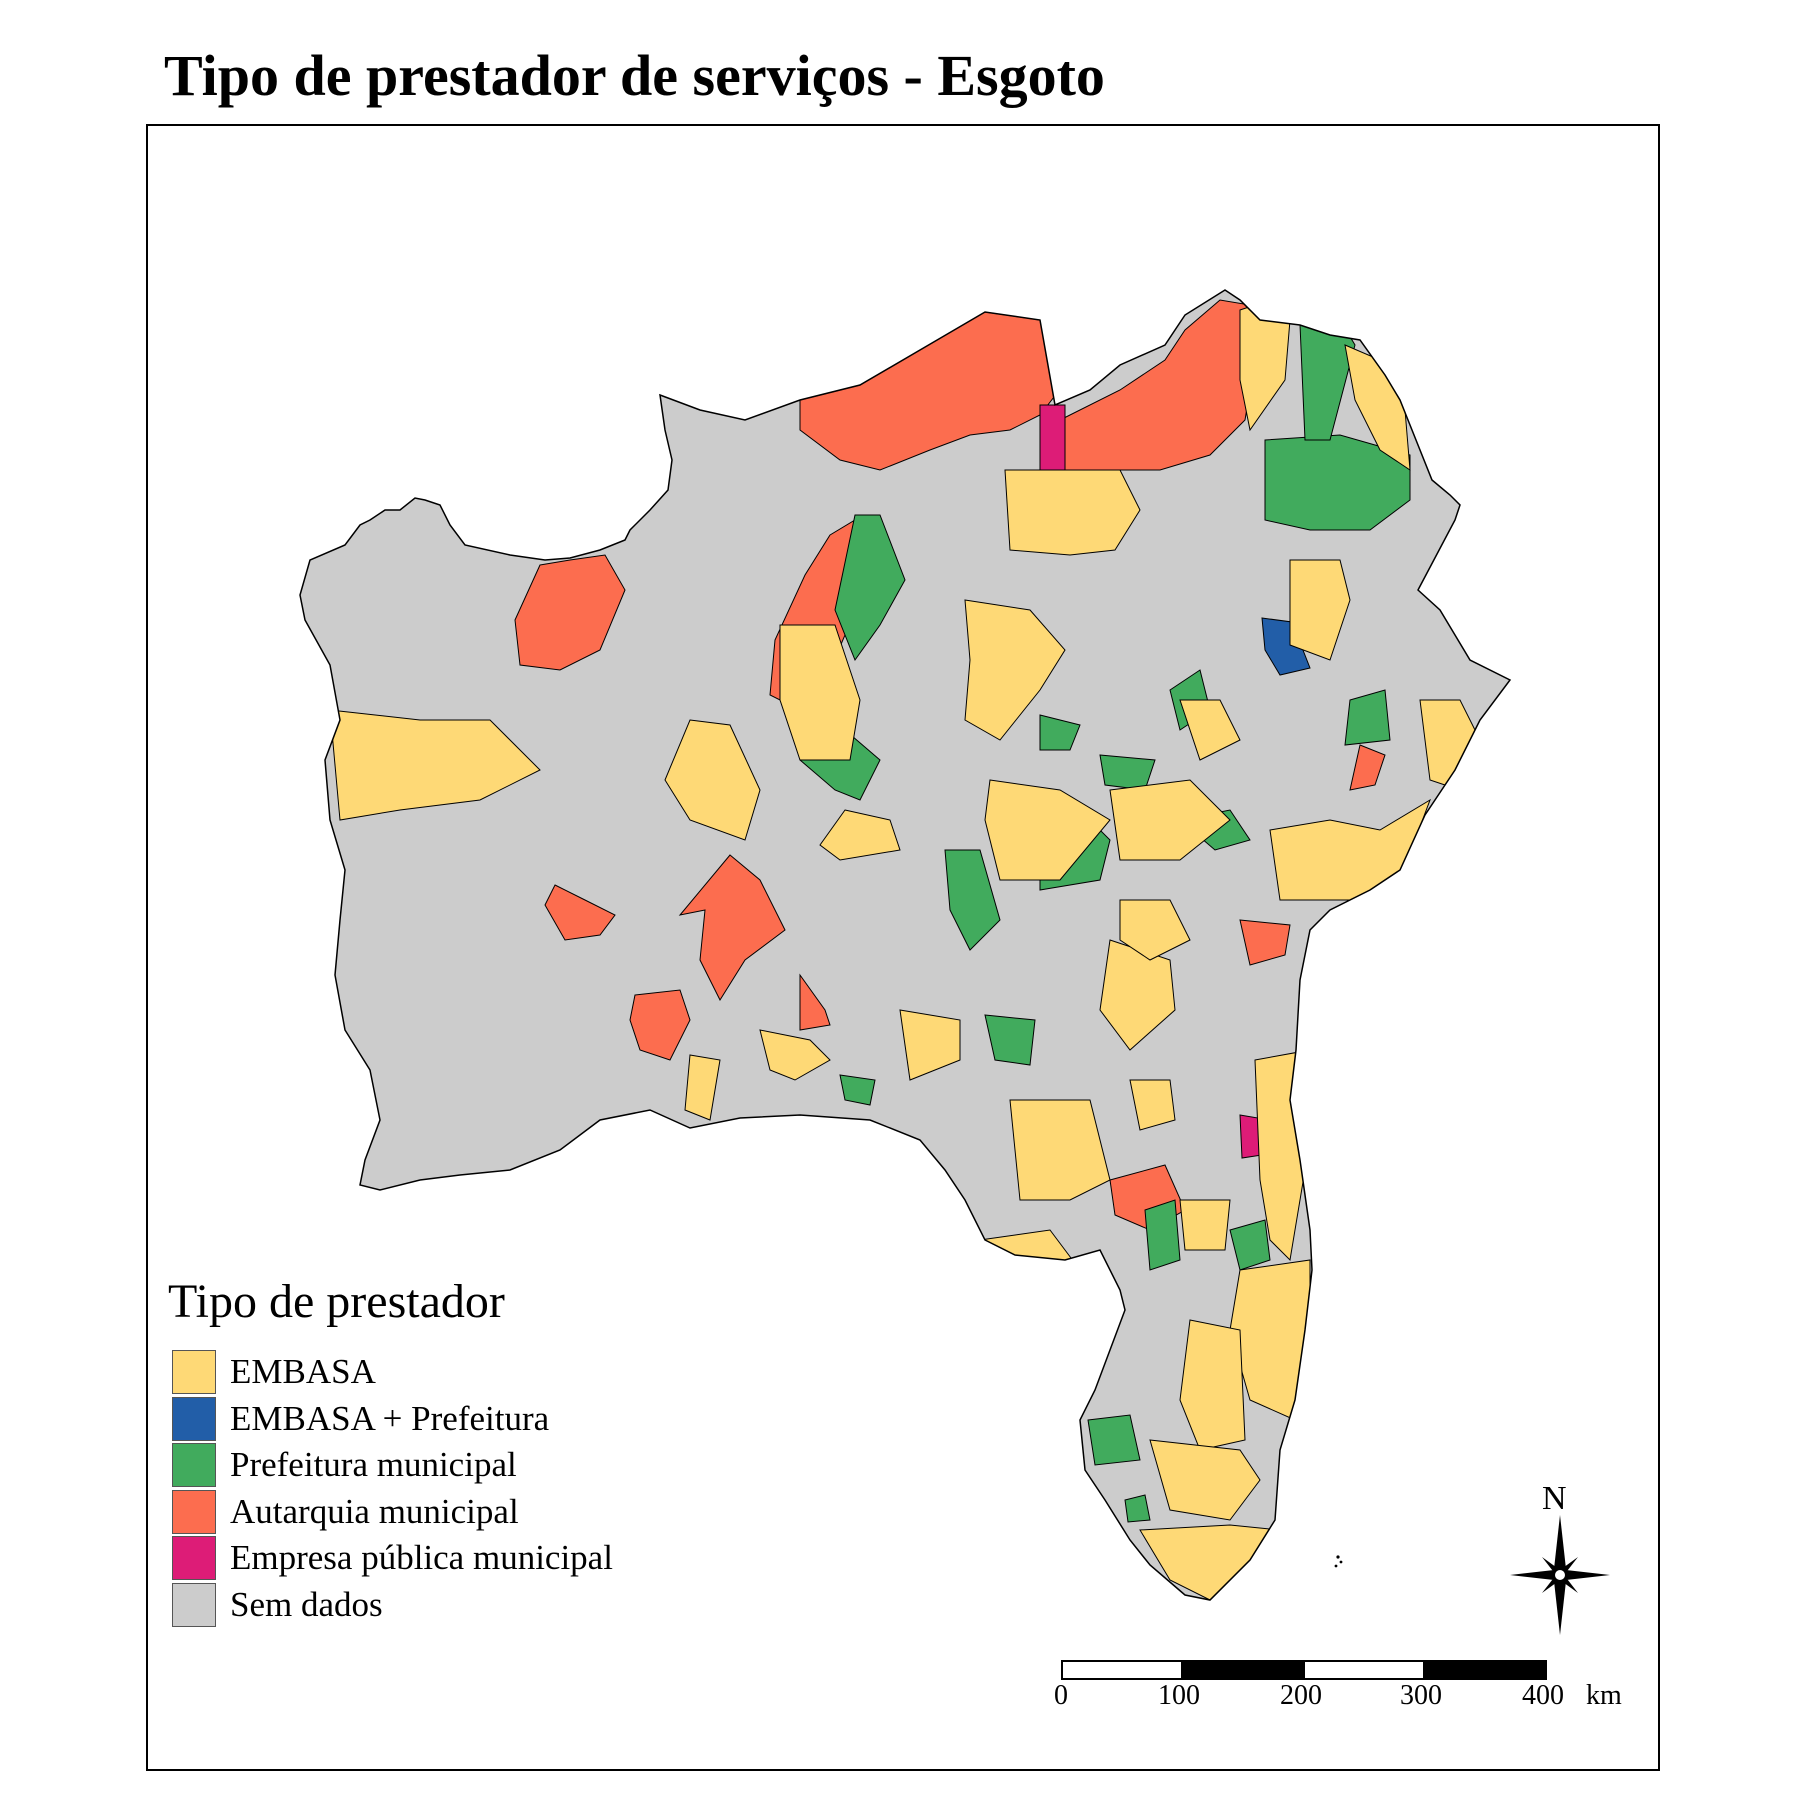 The height and width of the screenshot is (1800, 1800). I want to click on scale-tick-label: 200, so click(1301, 1695).